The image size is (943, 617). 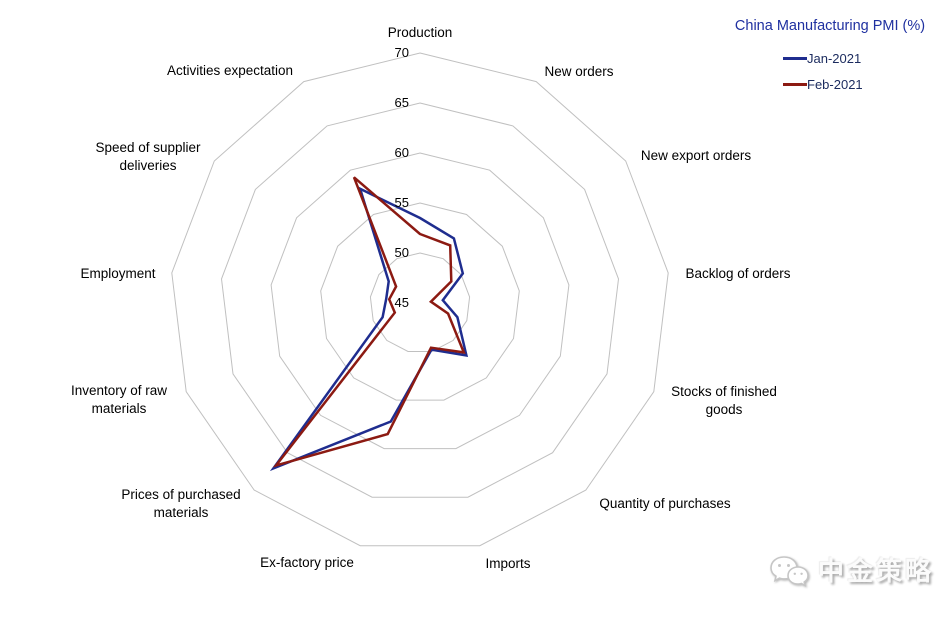 I want to click on axis-label-production: Production, so click(x=420, y=32).